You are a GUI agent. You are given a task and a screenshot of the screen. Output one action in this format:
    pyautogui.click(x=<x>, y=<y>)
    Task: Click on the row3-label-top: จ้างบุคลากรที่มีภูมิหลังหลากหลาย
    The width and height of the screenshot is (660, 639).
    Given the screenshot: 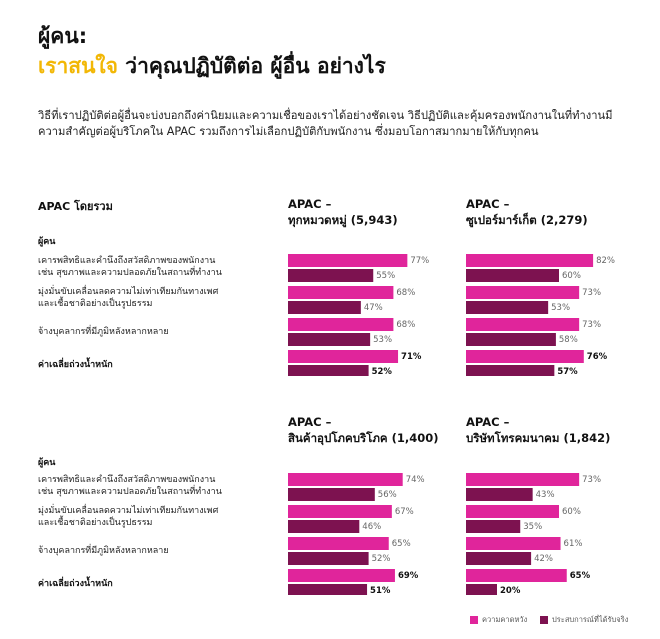 What is the action you would take?
    pyautogui.click(x=103, y=332)
    